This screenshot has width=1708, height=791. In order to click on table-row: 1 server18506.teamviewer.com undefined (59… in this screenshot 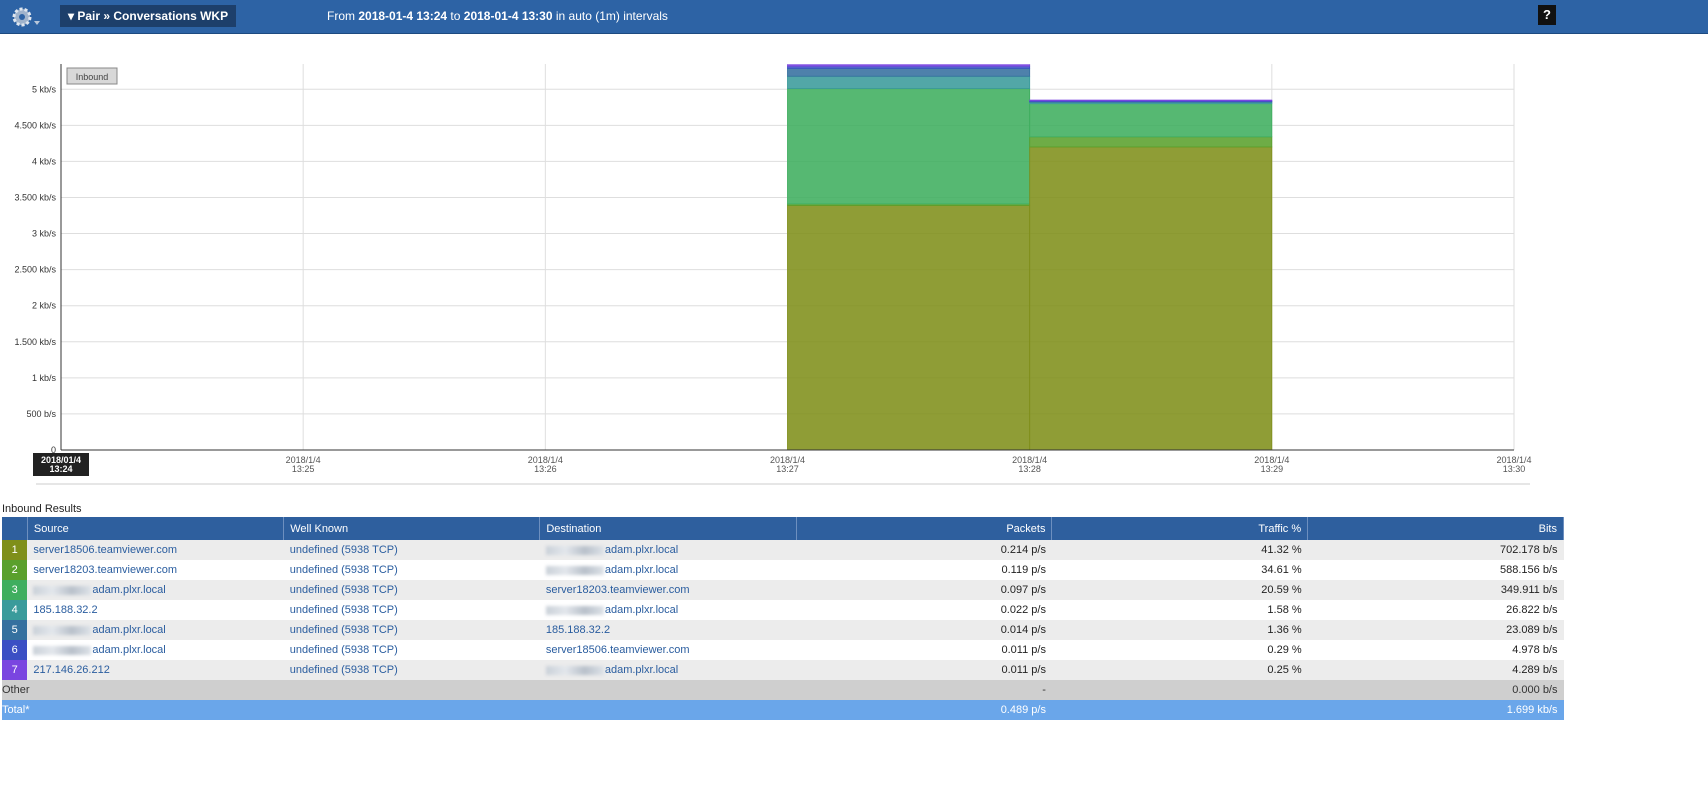, I will do `click(783, 550)`.